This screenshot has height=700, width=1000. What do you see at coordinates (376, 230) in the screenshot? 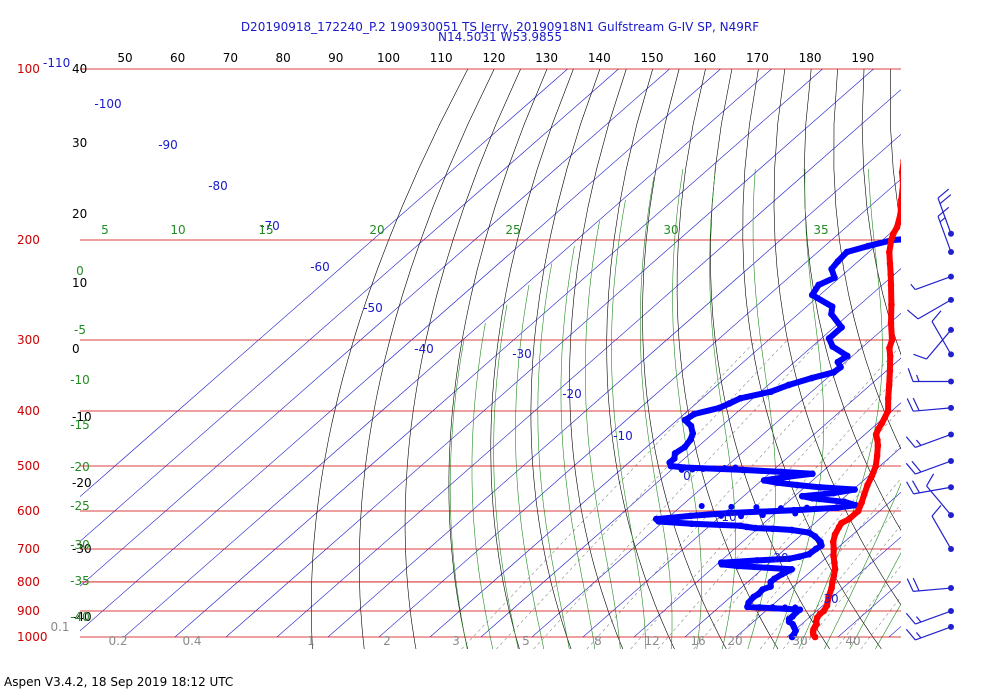
I see `moist-adiabat-label: 20` at bounding box center [376, 230].